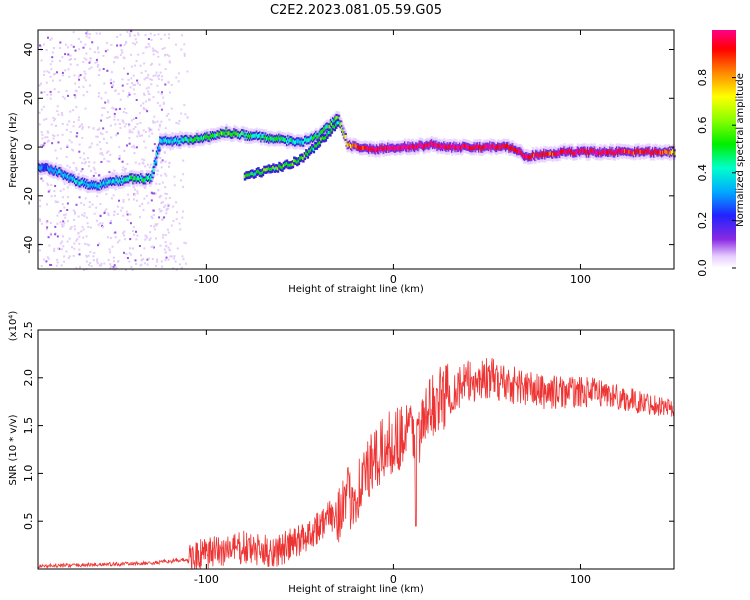  I want to click on x-tick-label: 100, so click(580, 279).